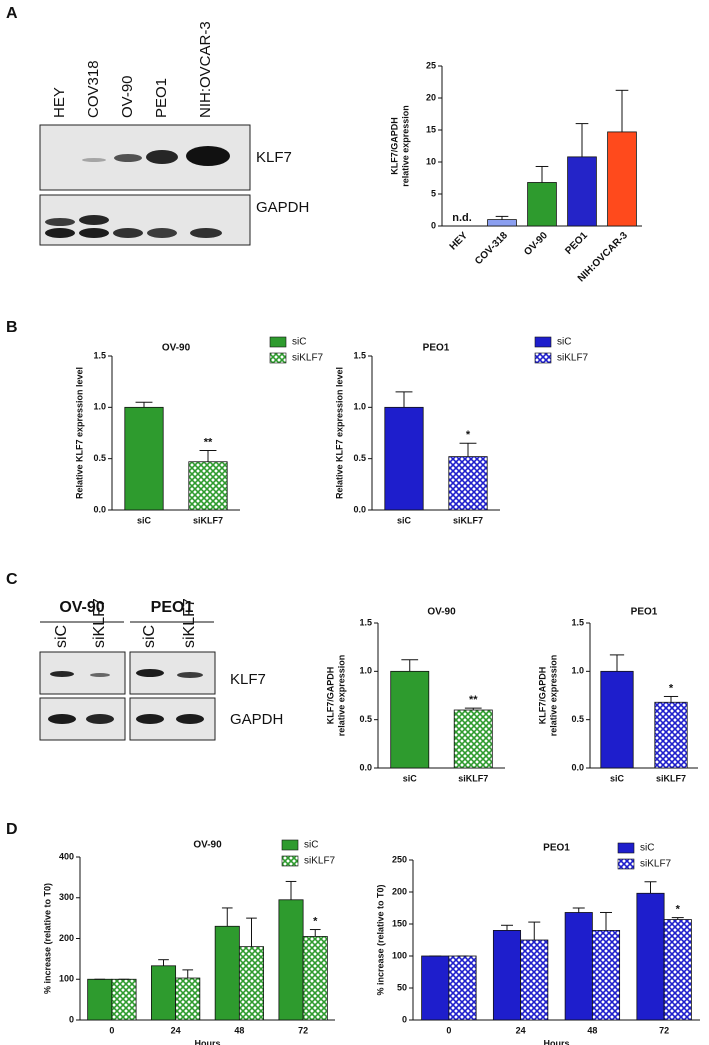  I want to click on chart-title: OV-90, so click(441, 612).